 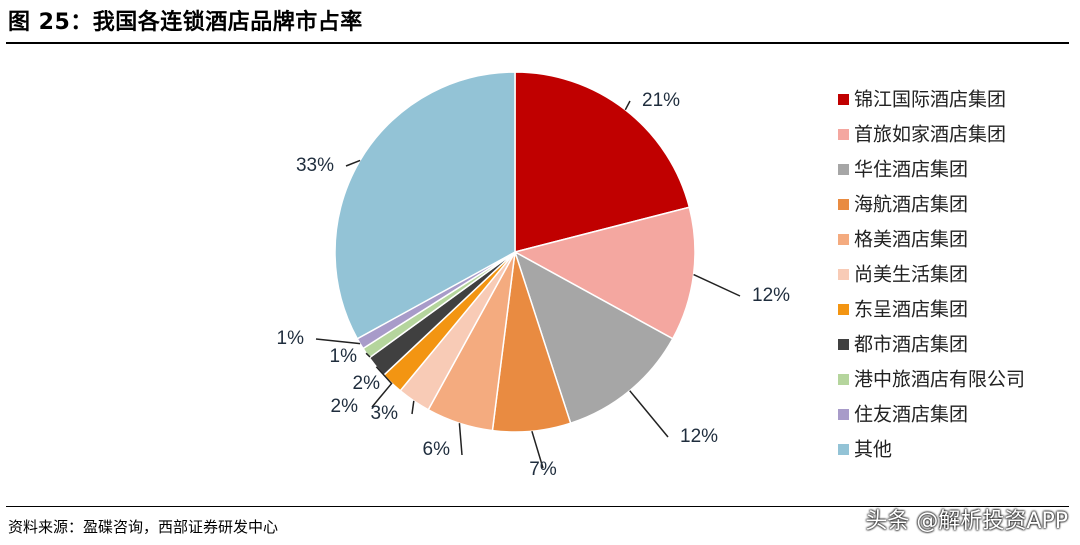 I want to click on legend-label: 锦江国际酒店集团, so click(x=930, y=100).